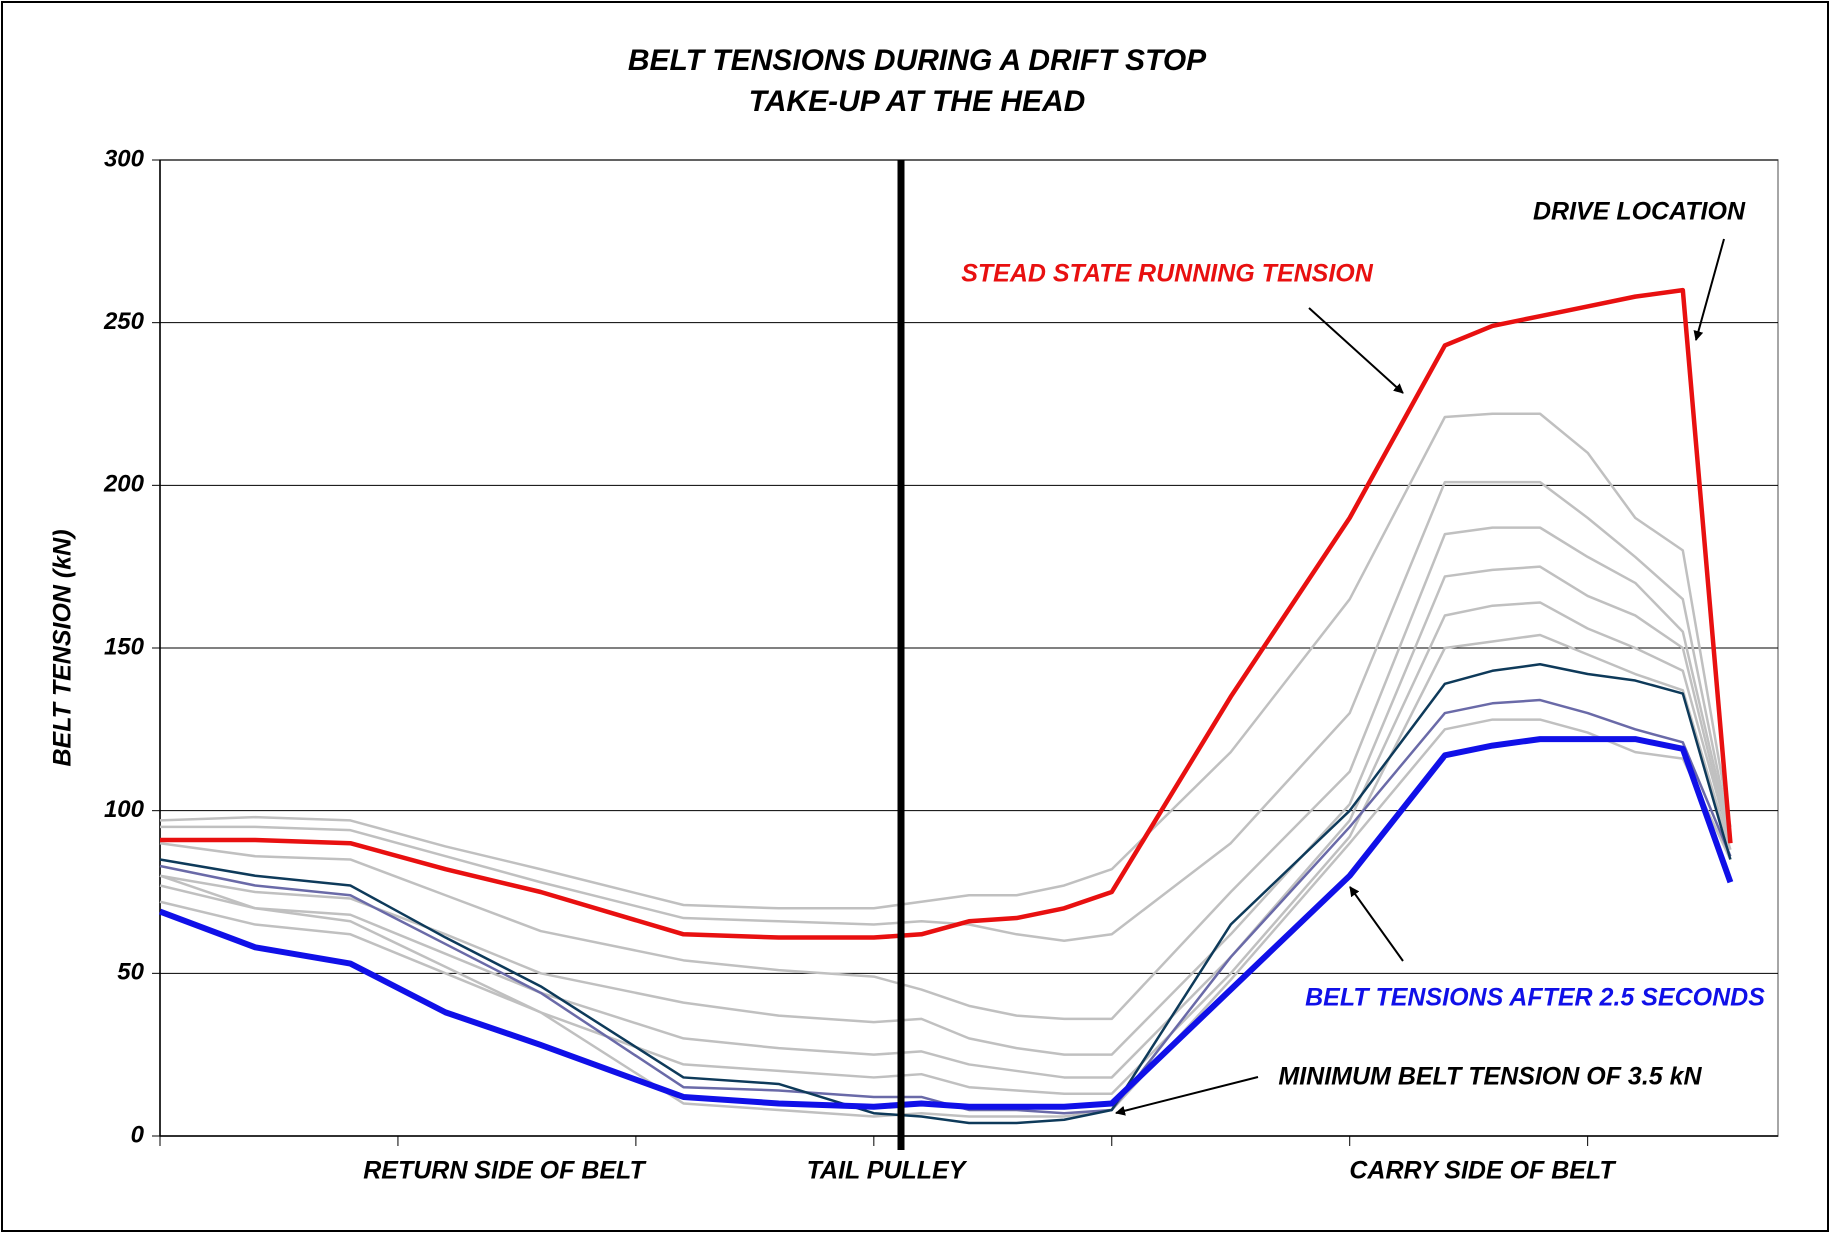  I want to click on y-tick-label: 200, so click(124, 484).